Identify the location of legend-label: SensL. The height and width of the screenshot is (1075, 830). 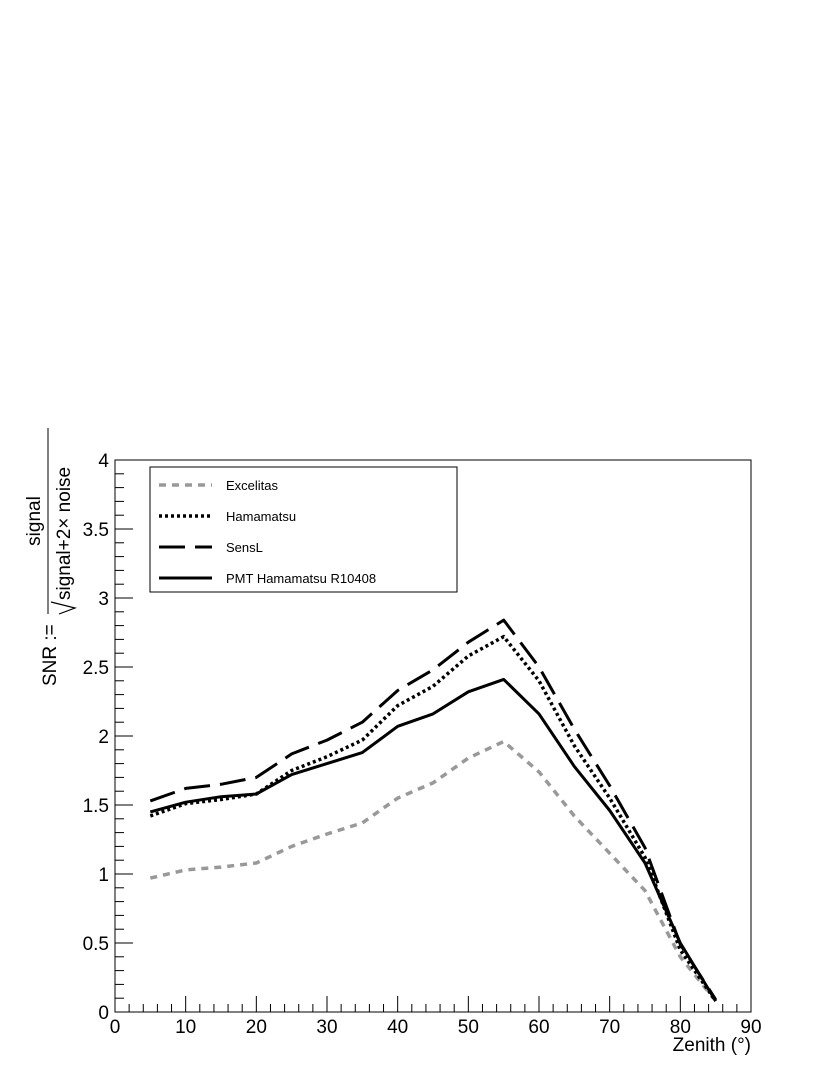
(244, 547).